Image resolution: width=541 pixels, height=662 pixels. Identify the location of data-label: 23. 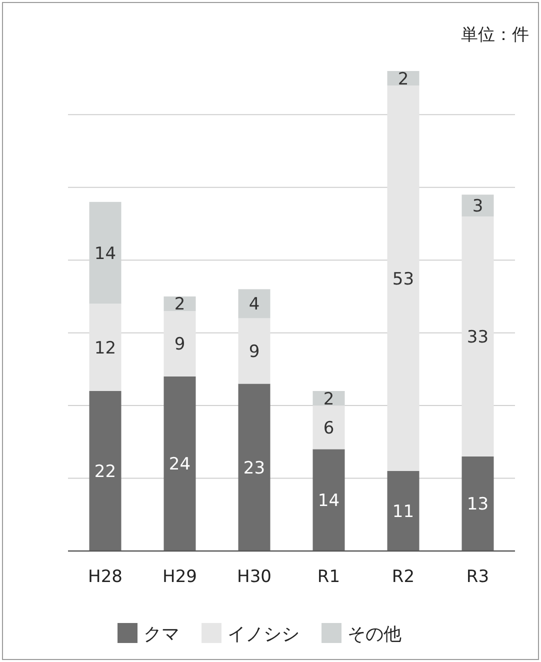
(254, 468).